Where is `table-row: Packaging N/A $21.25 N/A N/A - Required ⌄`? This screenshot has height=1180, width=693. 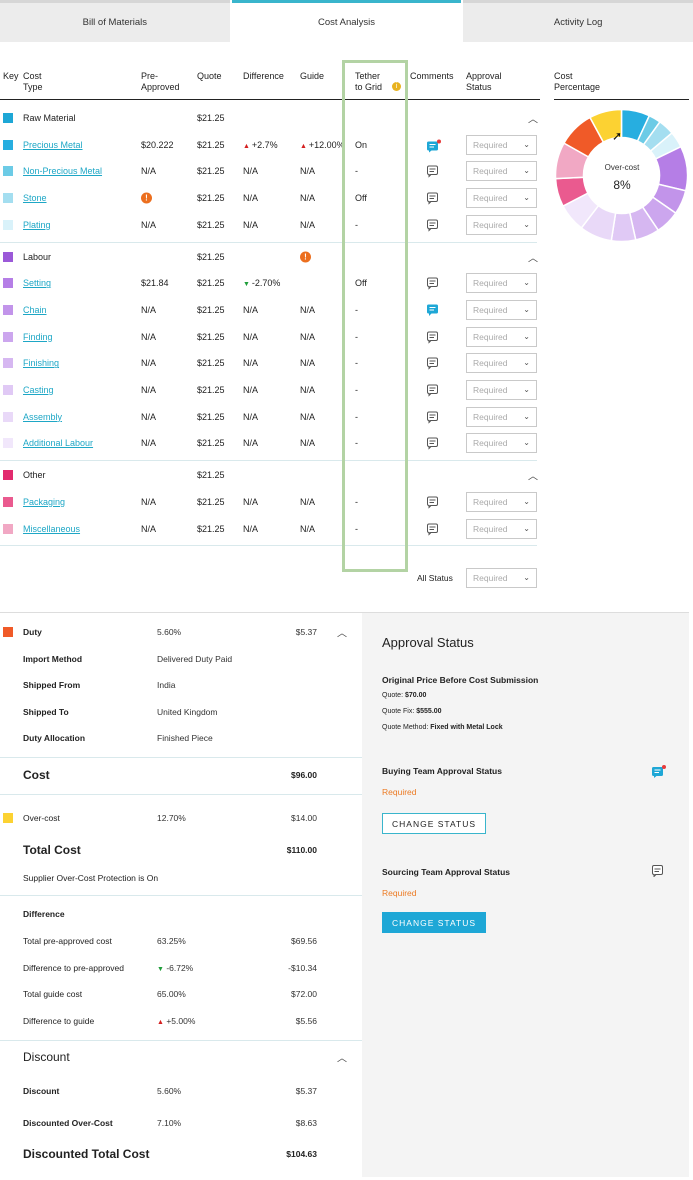 table-row: Packaging N/A $21.25 N/A N/A - Required ⌄ is located at coordinates (270, 502).